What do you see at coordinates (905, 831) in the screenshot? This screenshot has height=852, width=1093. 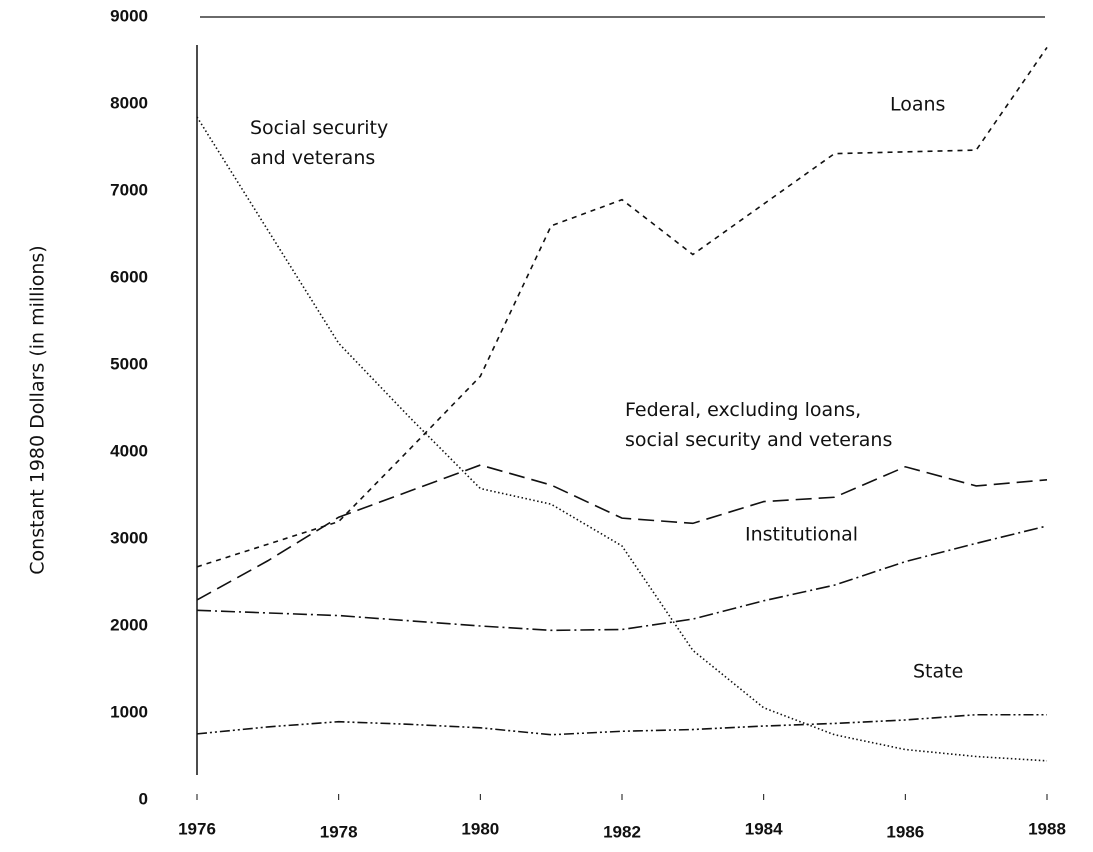 I see `x-tick-label: 1986` at bounding box center [905, 831].